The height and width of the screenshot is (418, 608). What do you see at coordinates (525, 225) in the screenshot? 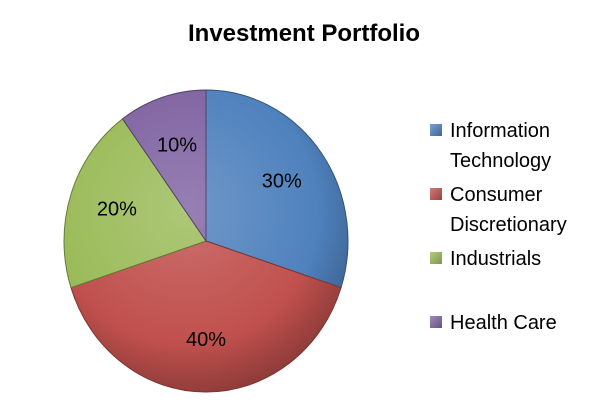
I see `legend-label-line: Discretionary` at bounding box center [525, 225].